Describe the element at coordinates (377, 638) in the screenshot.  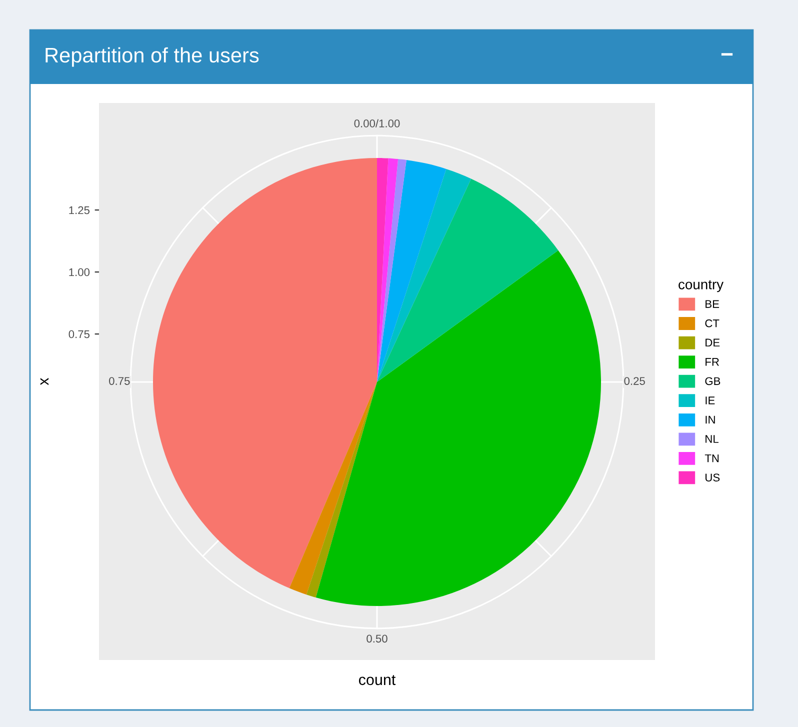
I see `text: 0.50` at that location.